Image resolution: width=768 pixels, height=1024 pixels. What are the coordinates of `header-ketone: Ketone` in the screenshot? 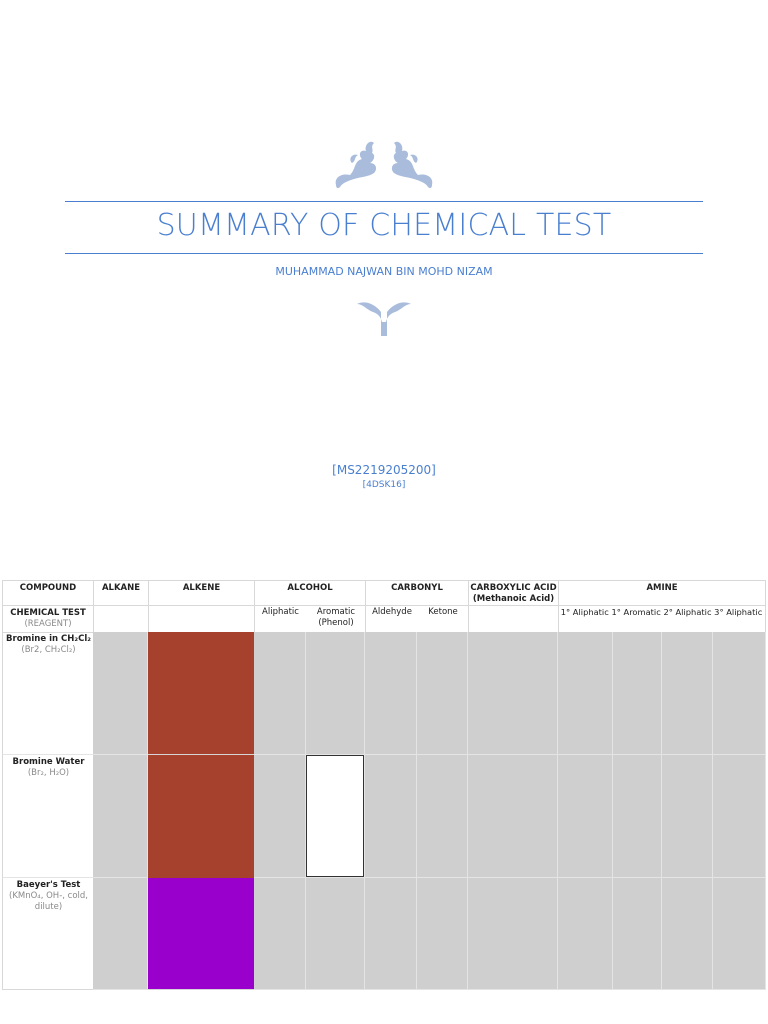 It's located at (443, 619).